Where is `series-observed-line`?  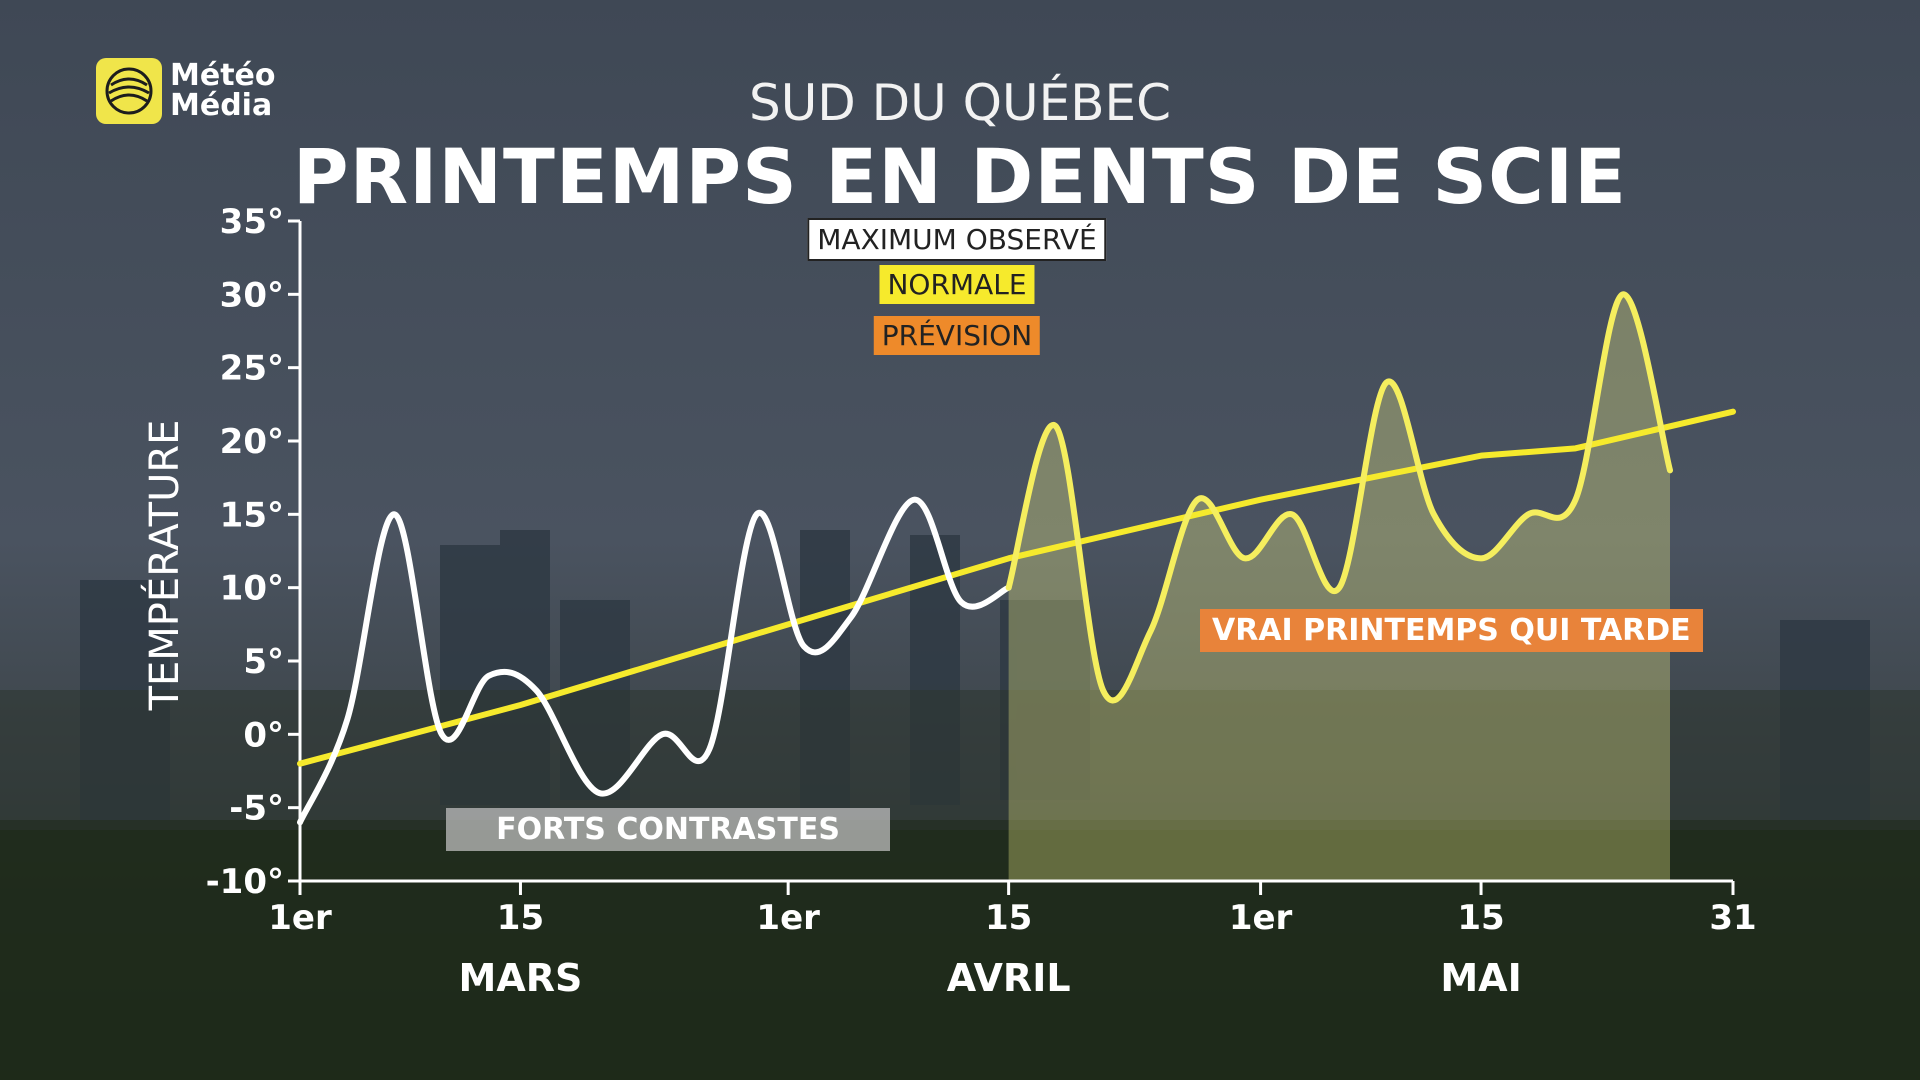 series-observed-line is located at coordinates (654, 661).